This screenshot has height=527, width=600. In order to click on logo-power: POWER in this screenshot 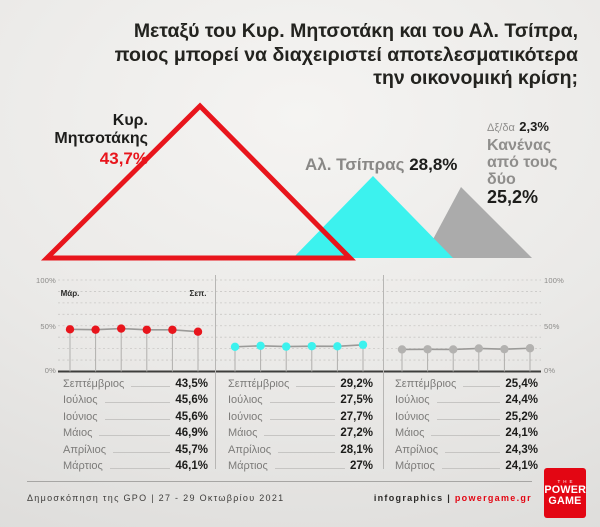, I will do `click(565, 489)`.